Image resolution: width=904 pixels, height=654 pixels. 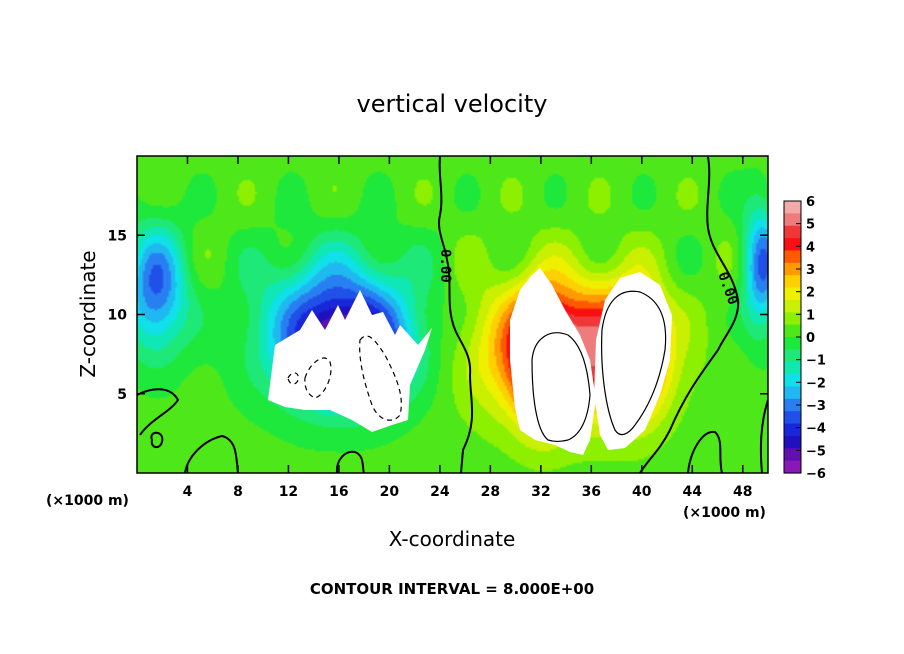 What do you see at coordinates (810, 338) in the screenshot?
I see `colorbar-label: 0` at bounding box center [810, 338].